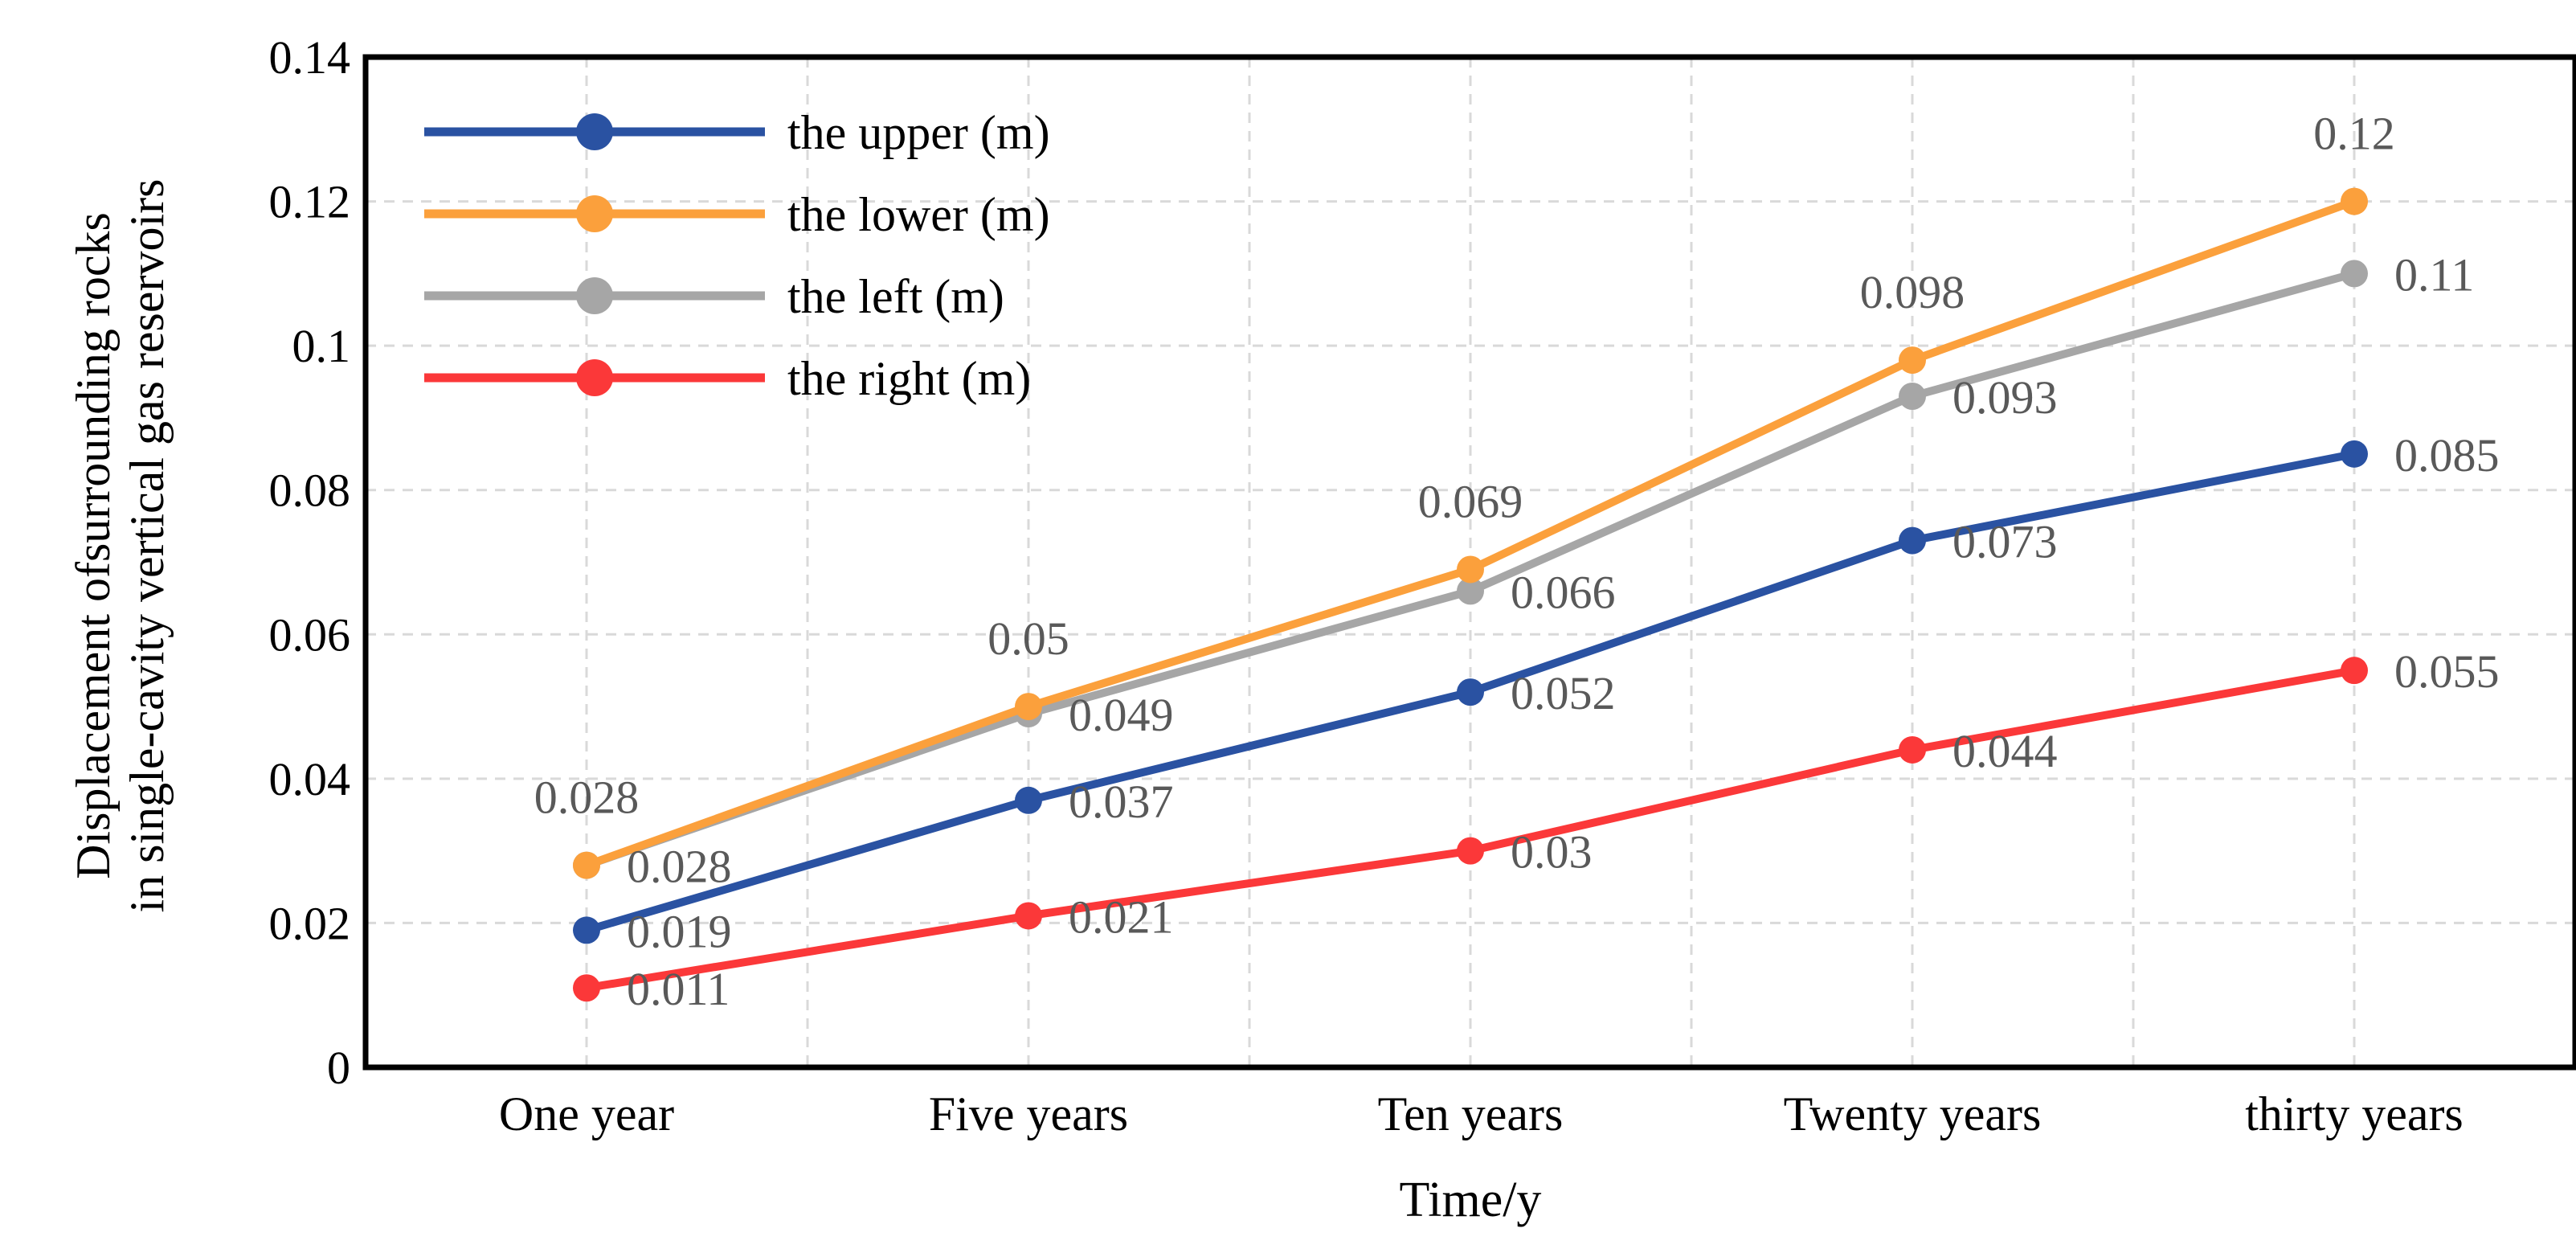  Describe the element at coordinates (2434, 274) in the screenshot. I see `data-label: 0.11` at that location.